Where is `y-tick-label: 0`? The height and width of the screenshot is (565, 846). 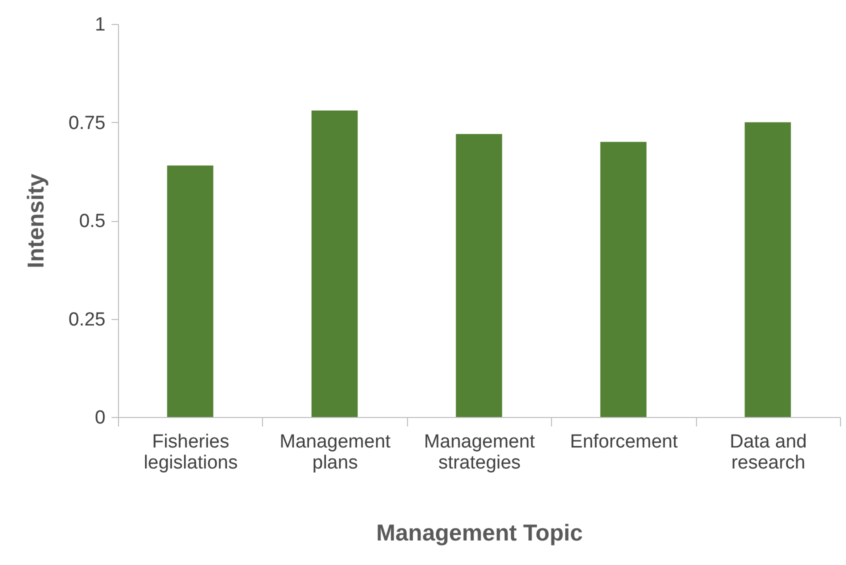 y-tick-label: 0 is located at coordinates (100, 418).